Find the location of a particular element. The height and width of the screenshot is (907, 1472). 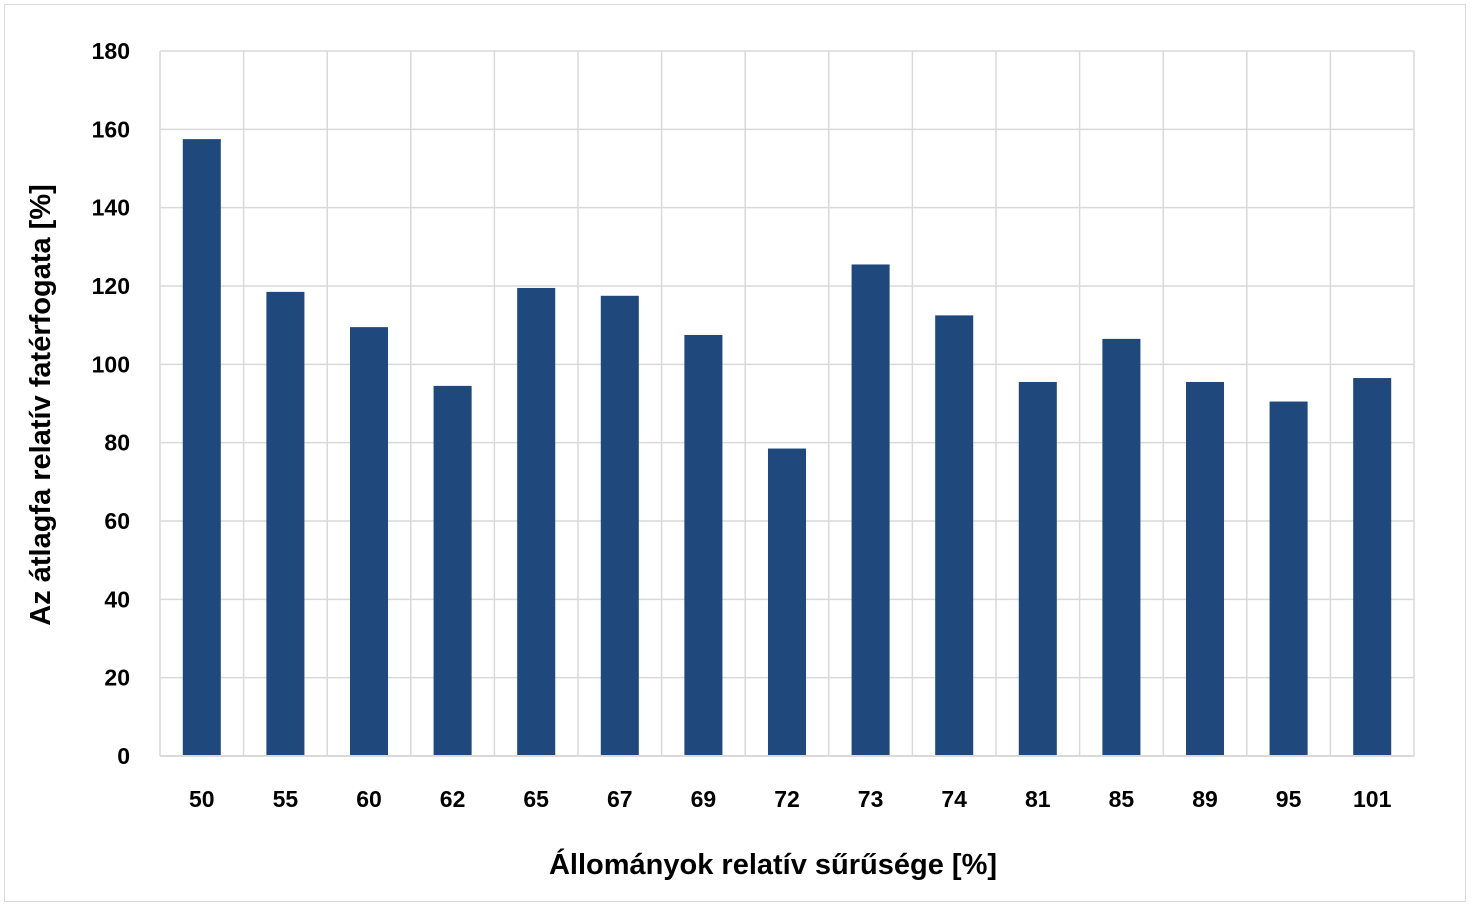

x-tick-label: 73 is located at coordinates (871, 799).